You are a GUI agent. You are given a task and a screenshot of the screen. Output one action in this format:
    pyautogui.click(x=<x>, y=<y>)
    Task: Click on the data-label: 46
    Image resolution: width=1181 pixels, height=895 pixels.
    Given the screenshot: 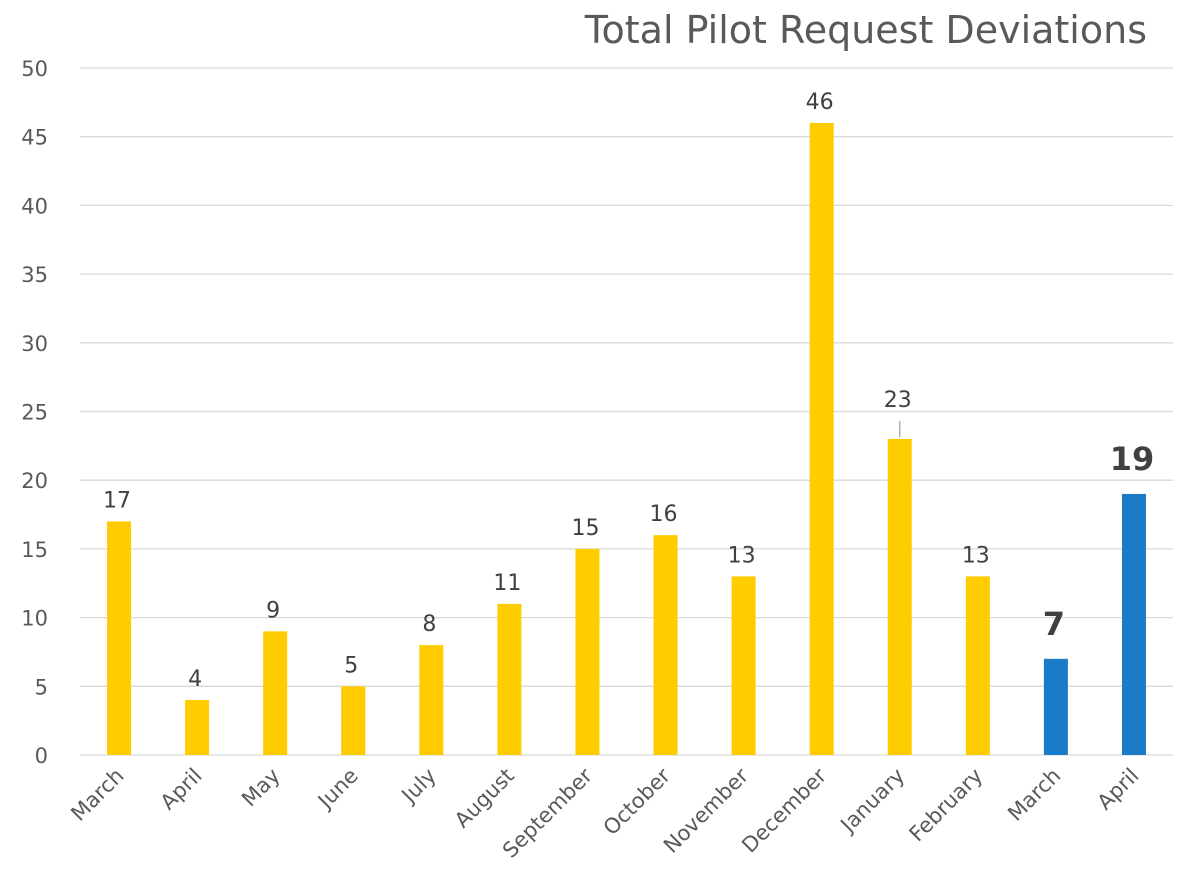 What is the action you would take?
    pyautogui.click(x=820, y=102)
    